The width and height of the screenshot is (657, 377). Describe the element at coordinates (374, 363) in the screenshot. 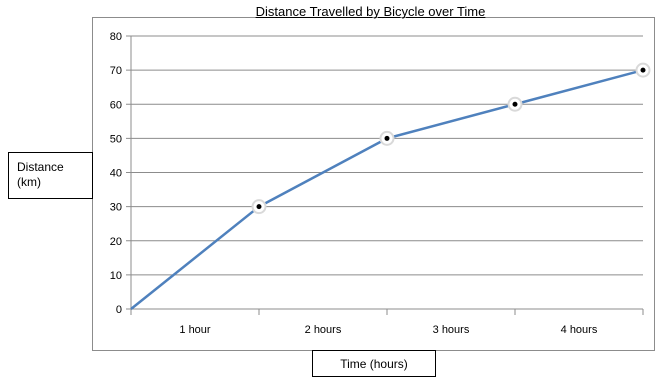

I see `x-axis-label: Time (hours)` at that location.